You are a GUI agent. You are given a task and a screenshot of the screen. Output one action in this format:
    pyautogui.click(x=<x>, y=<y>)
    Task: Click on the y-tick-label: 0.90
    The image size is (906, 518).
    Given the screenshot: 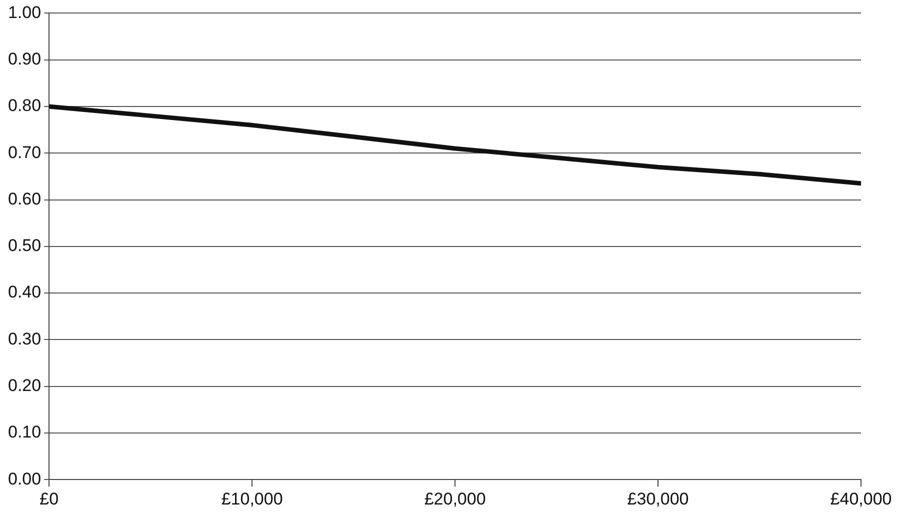 What is the action you would take?
    pyautogui.click(x=25, y=59)
    